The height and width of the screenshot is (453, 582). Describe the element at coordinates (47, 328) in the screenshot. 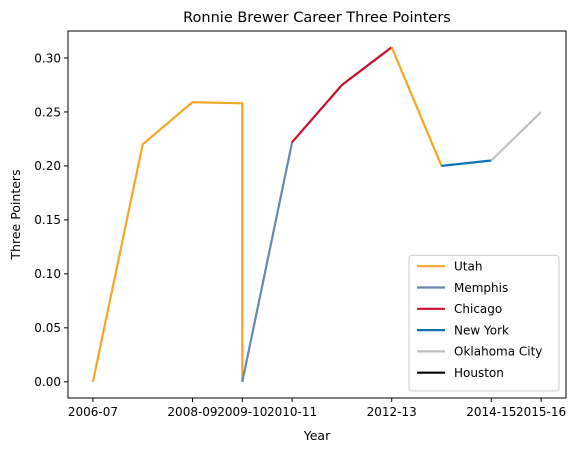

I see `y-tick-label: 0.05` at that location.